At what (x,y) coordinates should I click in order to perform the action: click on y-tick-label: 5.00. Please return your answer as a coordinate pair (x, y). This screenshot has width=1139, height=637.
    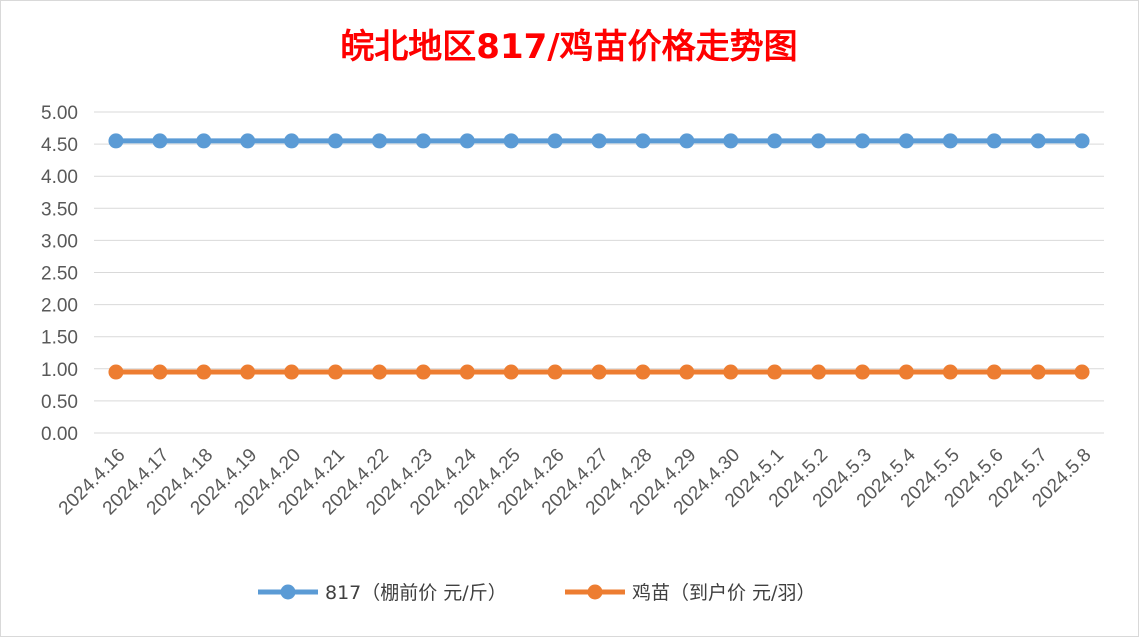
    Looking at the image, I should click on (59, 113).